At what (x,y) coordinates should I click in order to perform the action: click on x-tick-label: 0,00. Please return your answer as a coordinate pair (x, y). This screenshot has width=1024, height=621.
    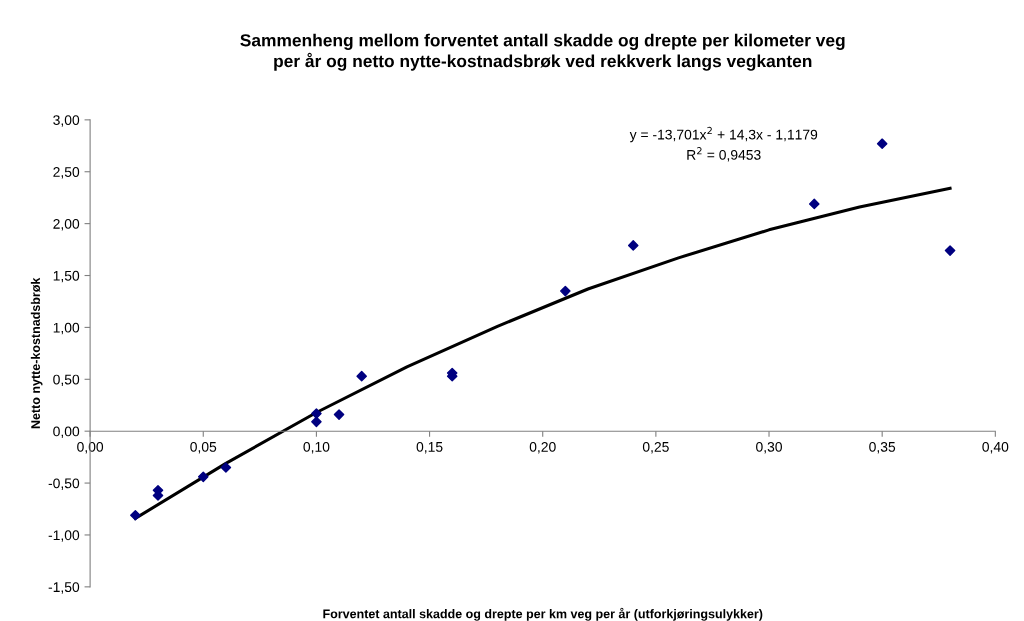
    Looking at the image, I should click on (90, 447).